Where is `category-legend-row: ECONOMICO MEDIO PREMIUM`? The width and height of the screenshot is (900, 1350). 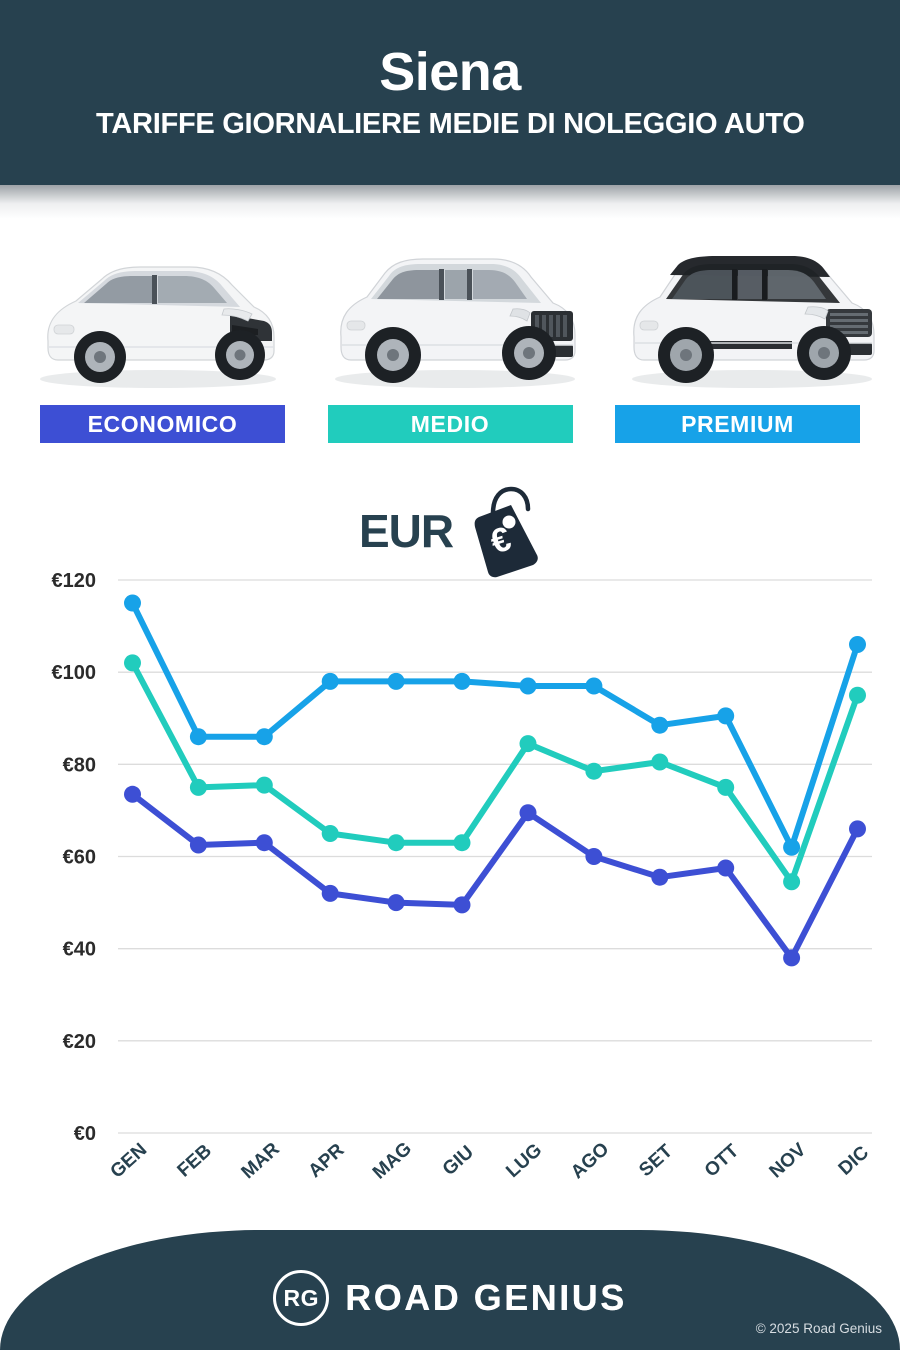 category-legend-row: ECONOMICO MEDIO PREMIUM is located at coordinates (450, 424).